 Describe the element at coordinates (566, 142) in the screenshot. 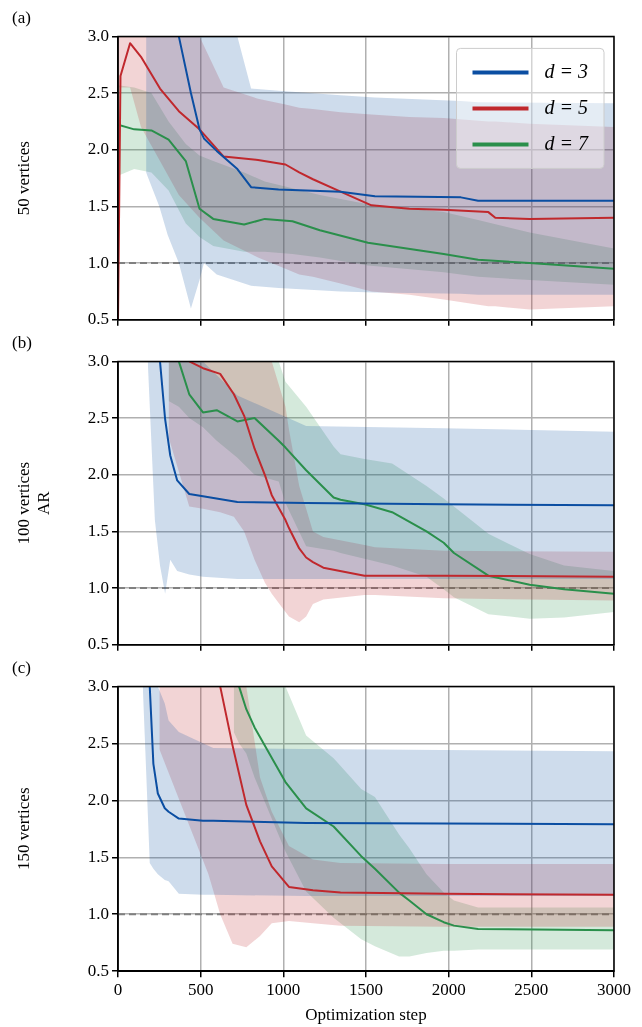

I see `legend-label: d = 7` at that location.